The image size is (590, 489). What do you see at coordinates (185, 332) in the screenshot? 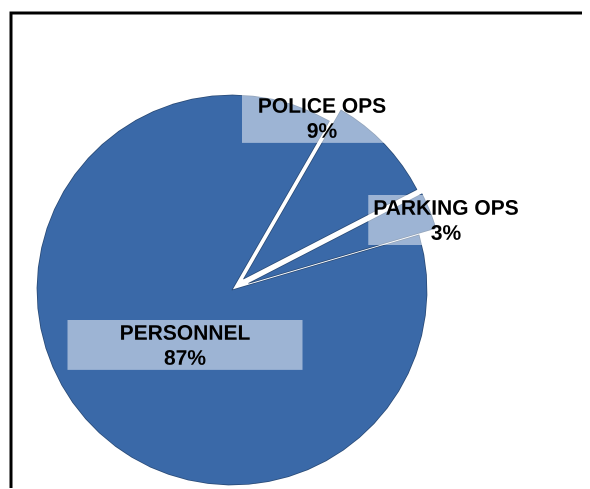
I see `slice-label: PERSONNEL` at bounding box center [185, 332].